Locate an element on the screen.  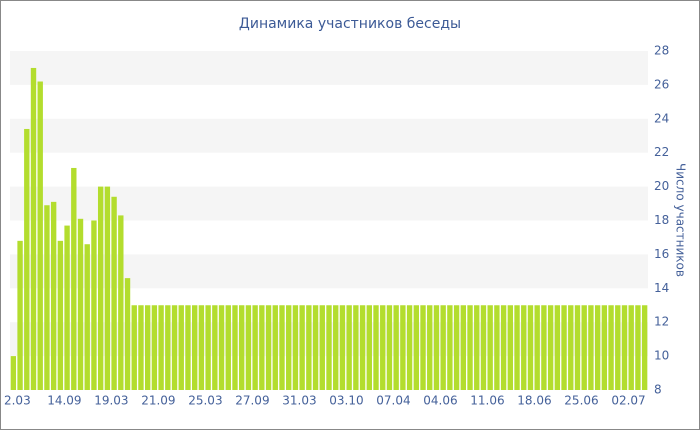
y-axis-title: Число участников is located at coordinates (681, 220).